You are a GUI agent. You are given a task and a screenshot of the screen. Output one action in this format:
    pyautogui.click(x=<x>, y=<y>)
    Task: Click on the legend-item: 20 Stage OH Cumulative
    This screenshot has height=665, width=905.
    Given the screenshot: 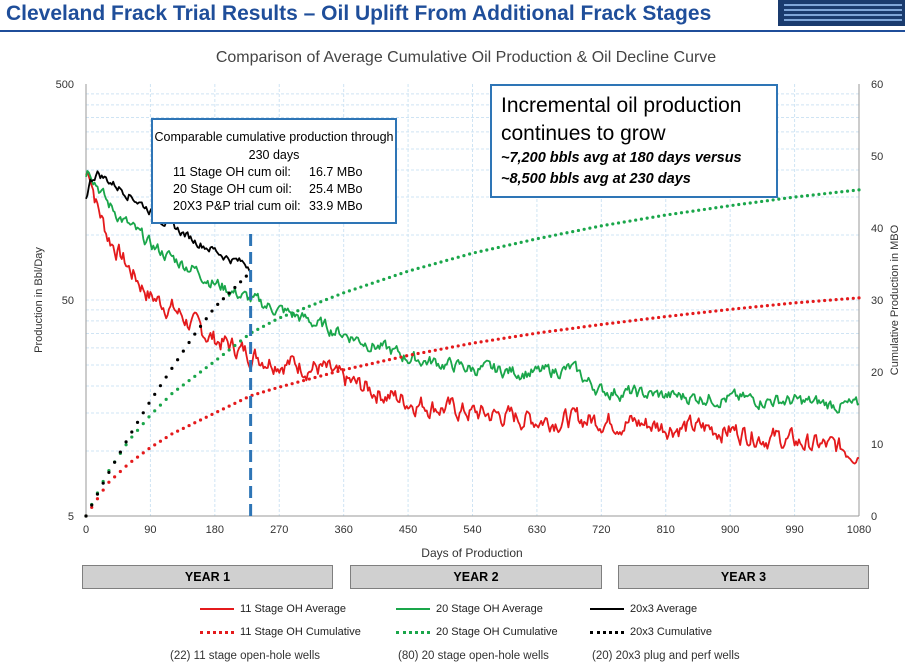 What is the action you would take?
    pyautogui.click(x=477, y=632)
    